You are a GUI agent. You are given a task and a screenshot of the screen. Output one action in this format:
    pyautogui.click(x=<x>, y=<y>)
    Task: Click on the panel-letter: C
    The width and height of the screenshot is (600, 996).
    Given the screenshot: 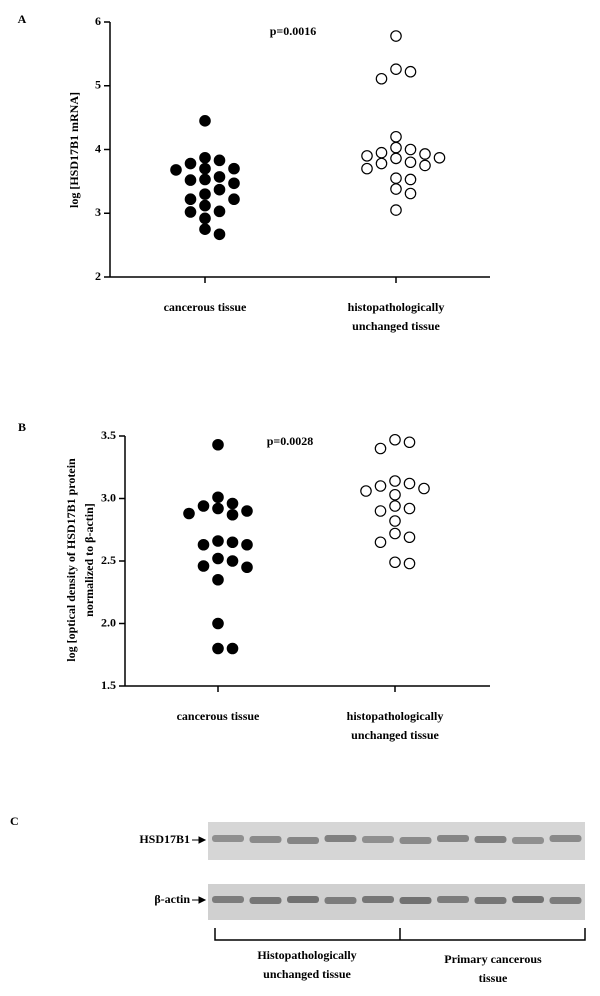 What is the action you would take?
    pyautogui.click(x=14, y=821)
    